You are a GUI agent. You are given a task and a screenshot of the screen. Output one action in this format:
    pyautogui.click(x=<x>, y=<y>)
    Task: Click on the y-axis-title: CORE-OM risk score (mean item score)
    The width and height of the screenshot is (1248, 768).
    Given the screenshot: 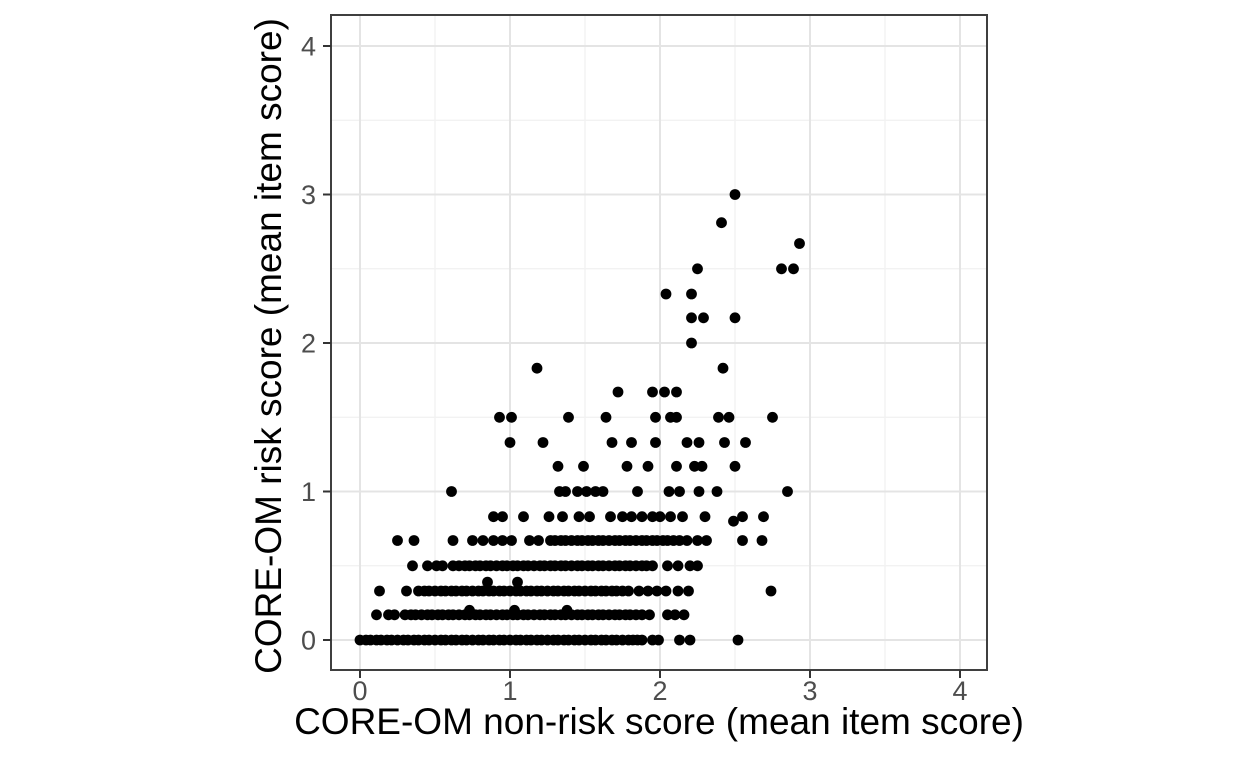 What is the action you would take?
    pyautogui.click(x=268, y=346)
    